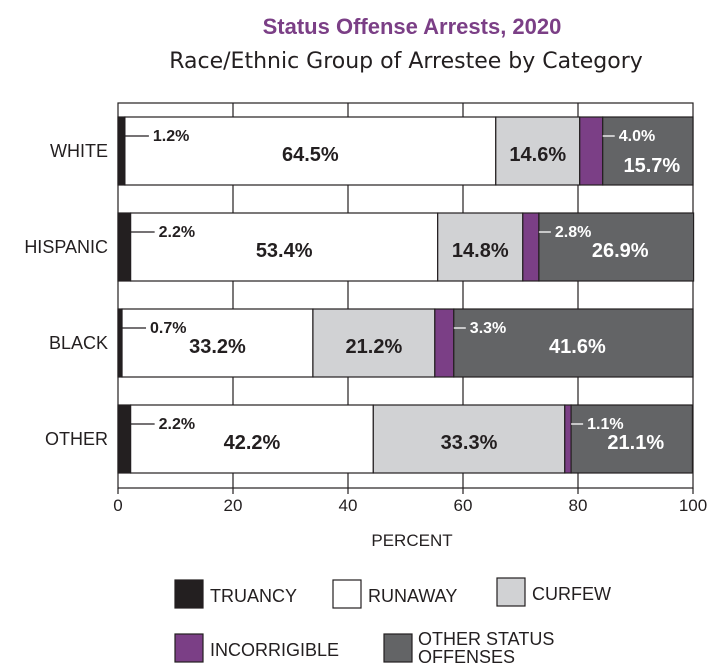 The height and width of the screenshot is (668, 712). Describe the element at coordinates (284, 251) in the screenshot. I see `data-label-hispanic-runaway: 53.4%` at that location.